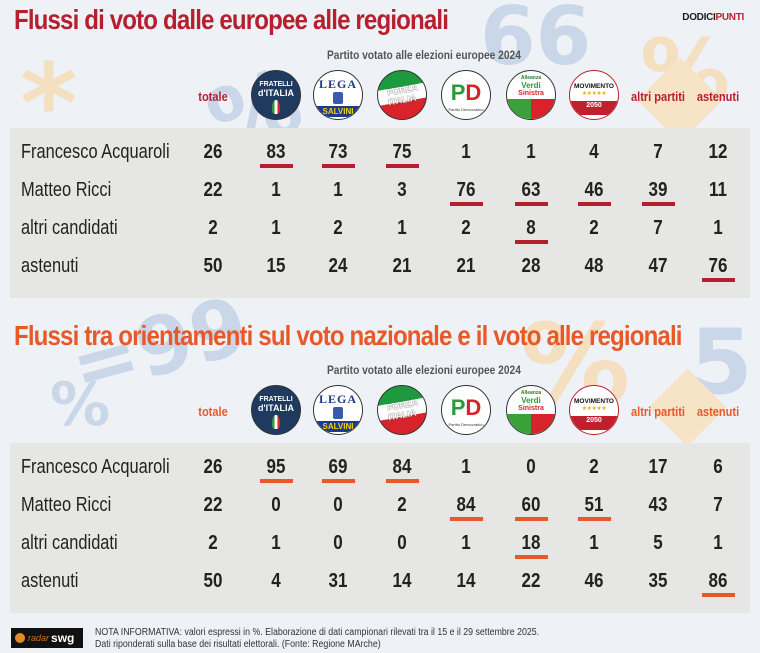  Describe the element at coordinates (39, 638) in the screenshot. I see `logo-radar-text: radar` at that location.